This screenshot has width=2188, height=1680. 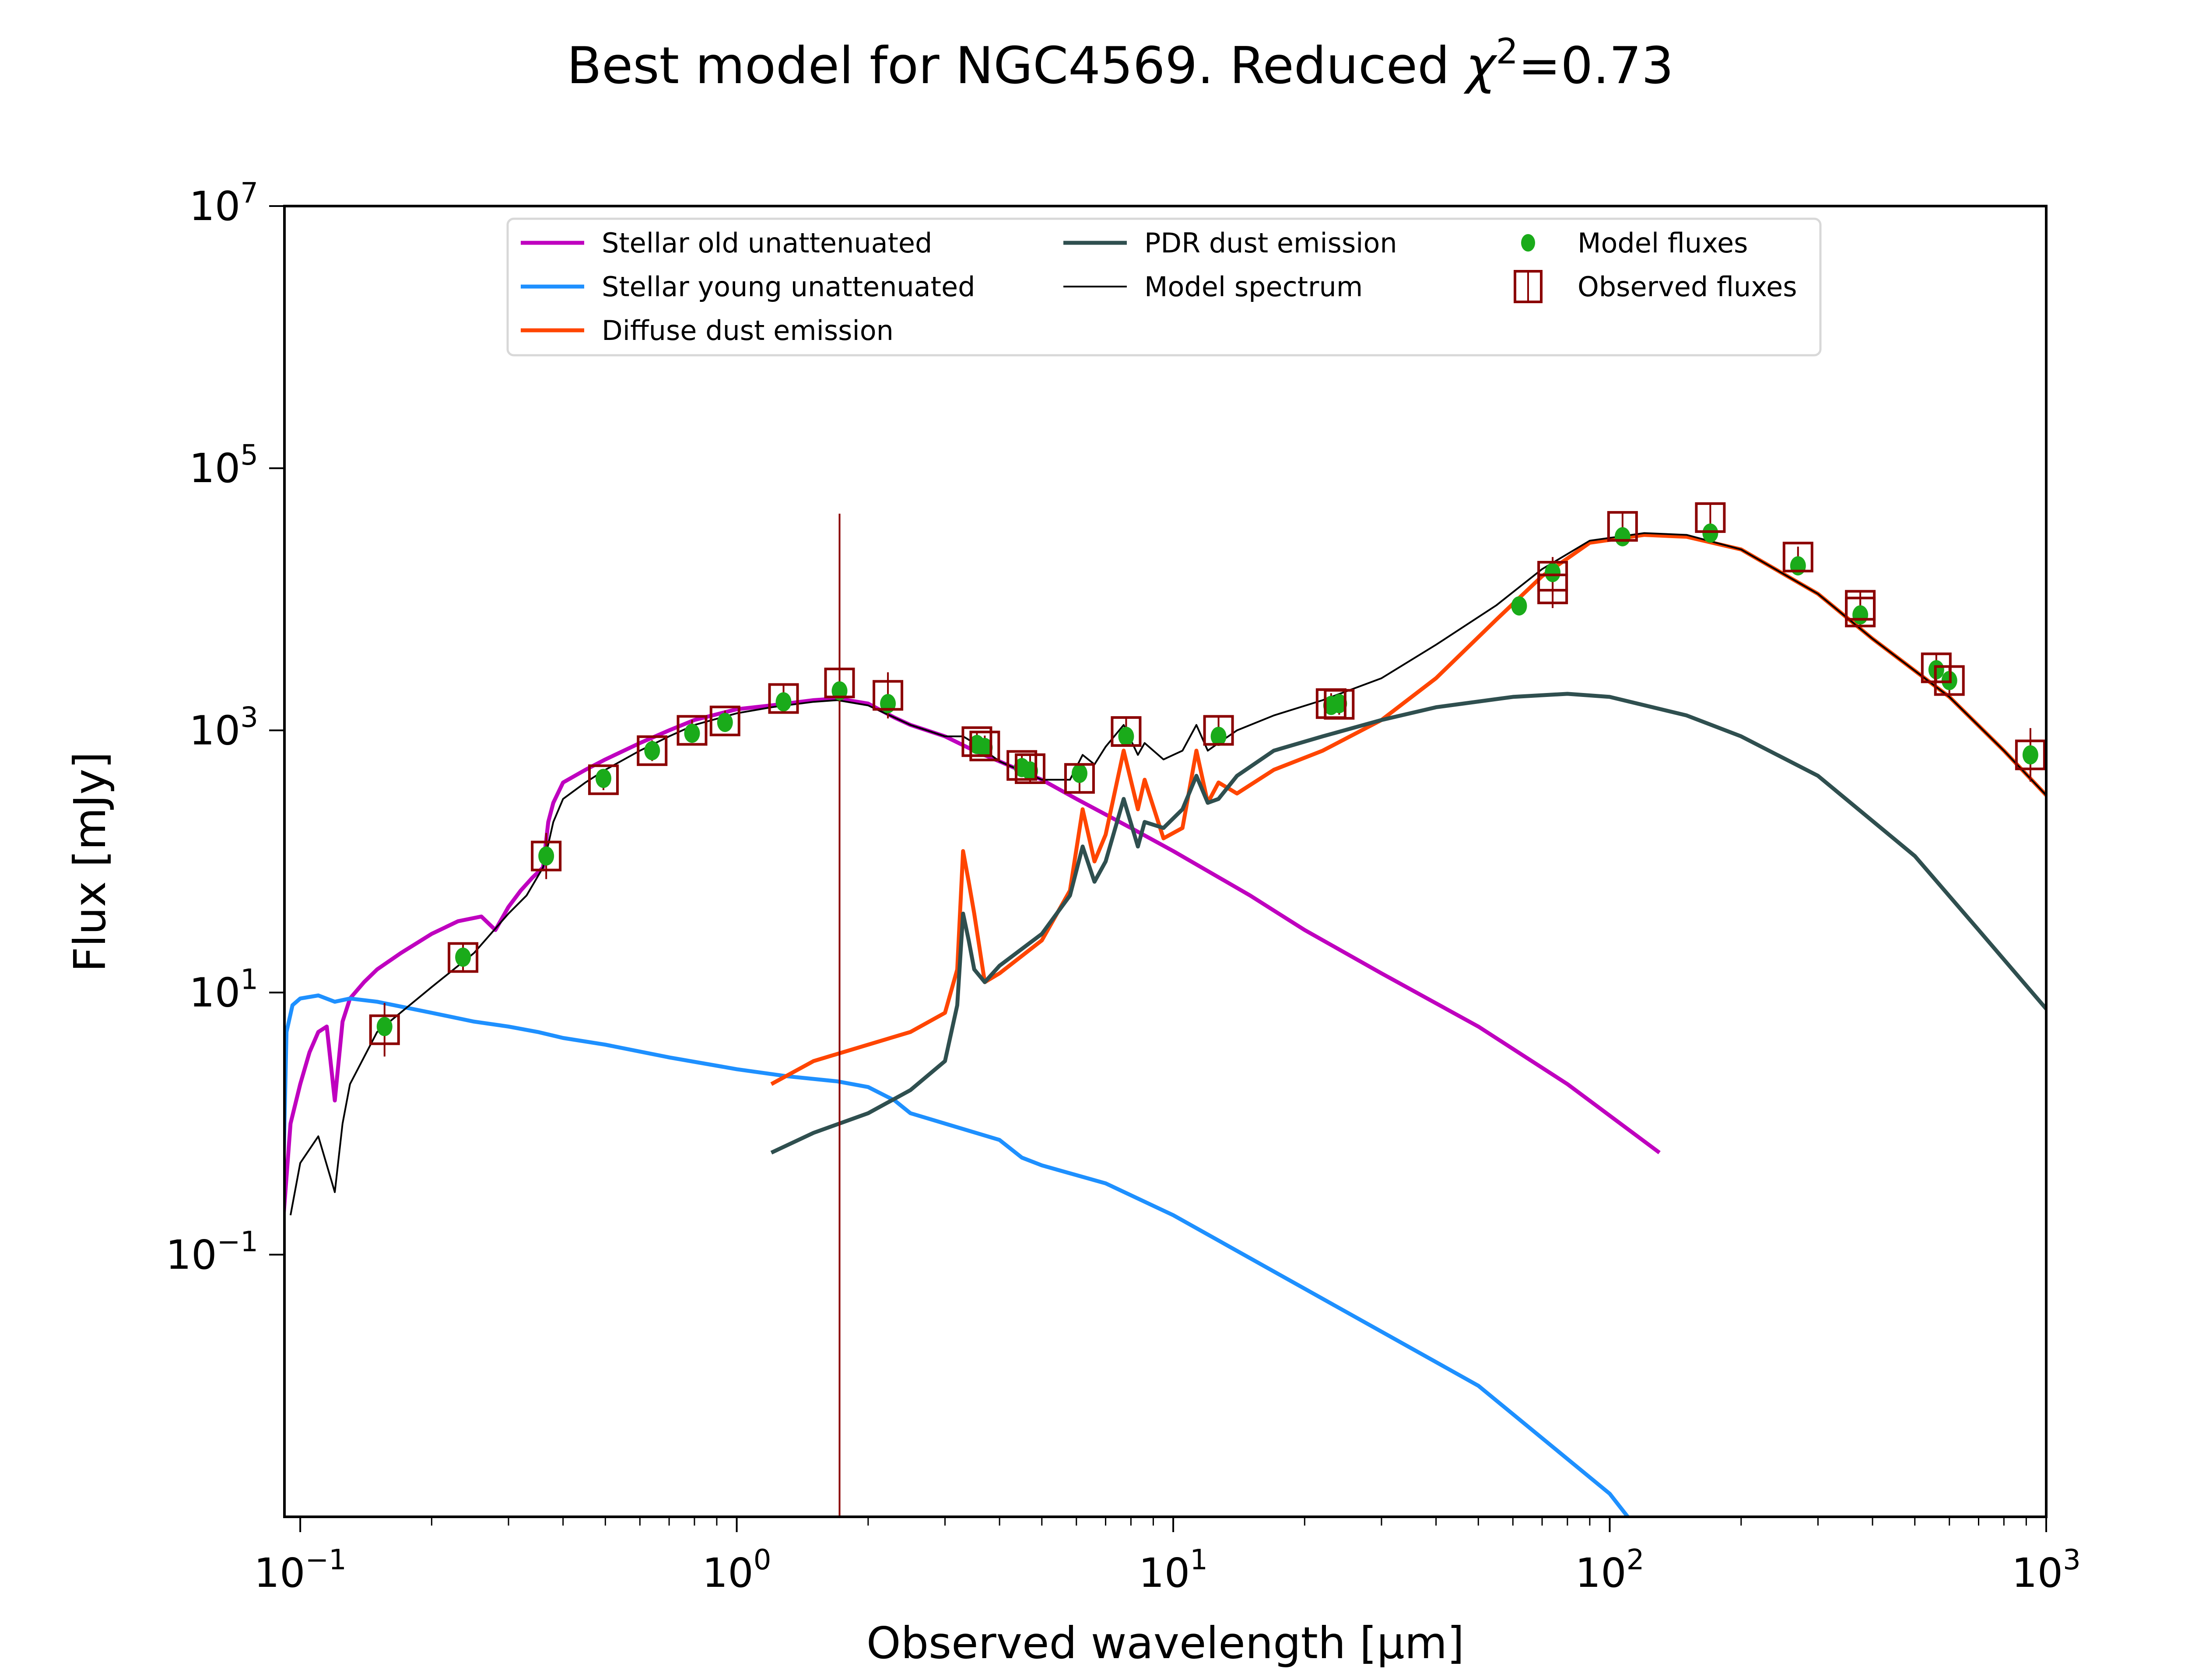 I want to click on y-tick-label: 10¹, so click(x=223, y=990).